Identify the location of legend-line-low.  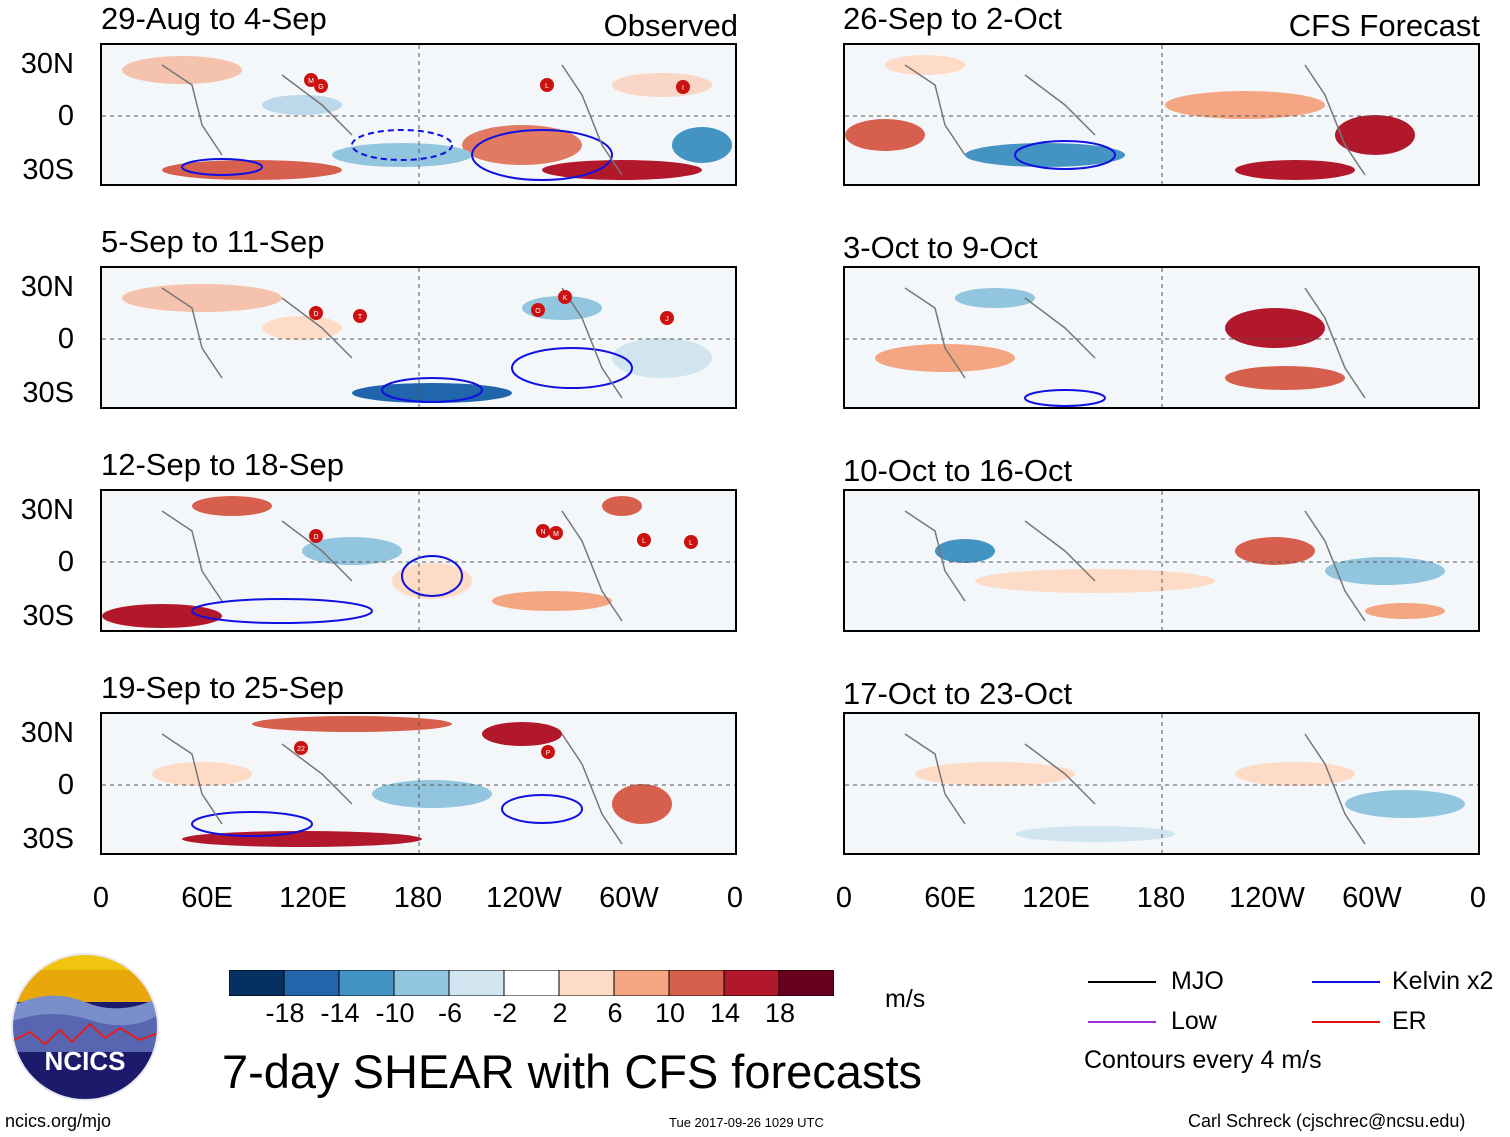
(1122, 1022).